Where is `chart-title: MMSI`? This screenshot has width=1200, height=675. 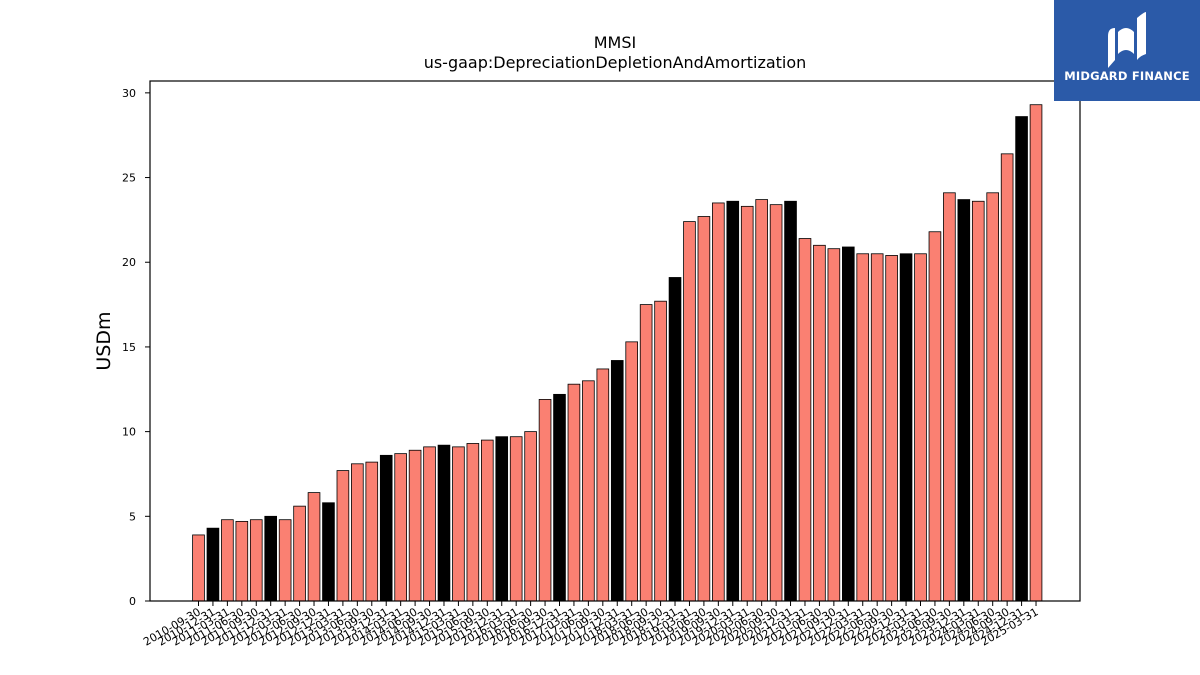 chart-title: MMSI is located at coordinates (615, 42).